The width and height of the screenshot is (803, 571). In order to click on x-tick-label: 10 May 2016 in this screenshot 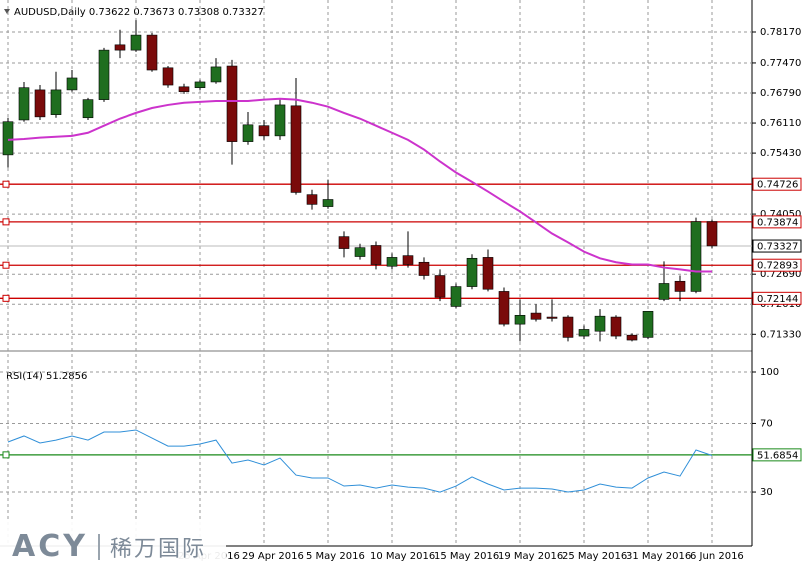, I will do `click(402, 556)`.